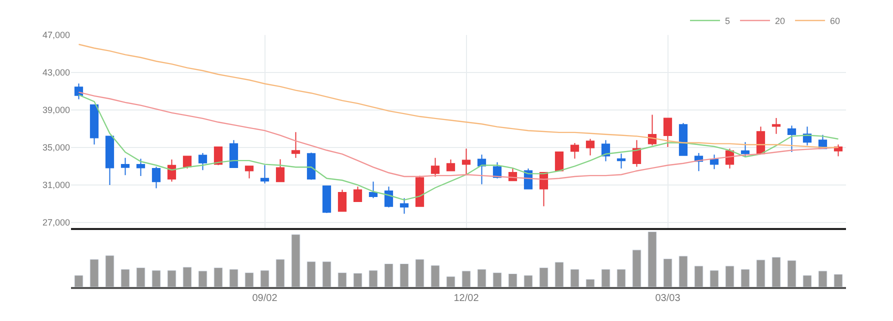  I want to click on legend-label: 20, so click(780, 21).